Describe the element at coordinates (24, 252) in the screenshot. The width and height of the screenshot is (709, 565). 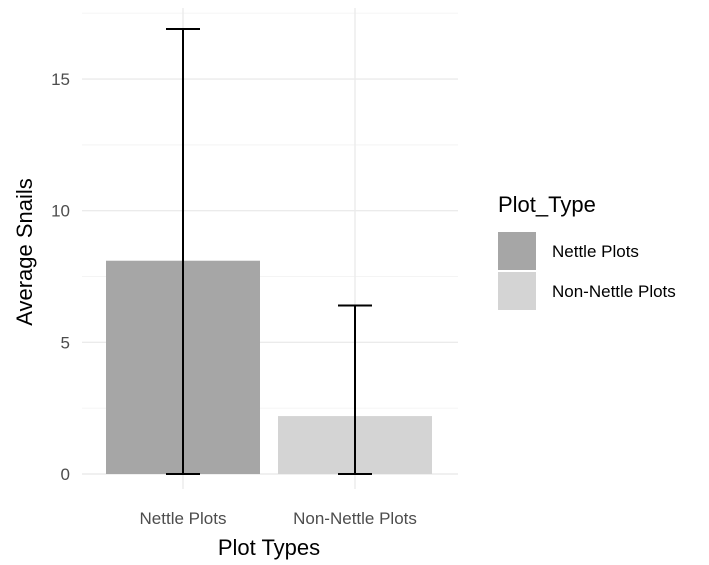
I see `y-axis-title: Average Snails` at that location.